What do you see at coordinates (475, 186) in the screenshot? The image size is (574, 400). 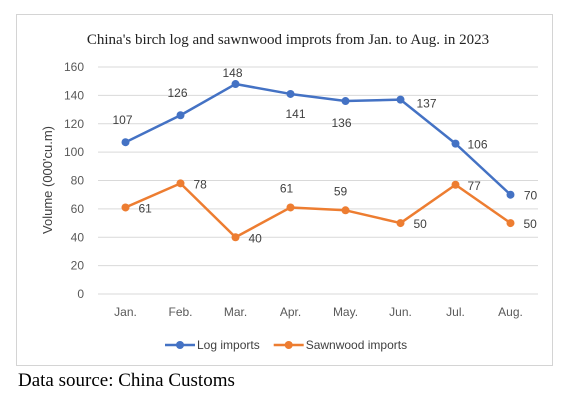 I see `data-label: 77` at bounding box center [475, 186].